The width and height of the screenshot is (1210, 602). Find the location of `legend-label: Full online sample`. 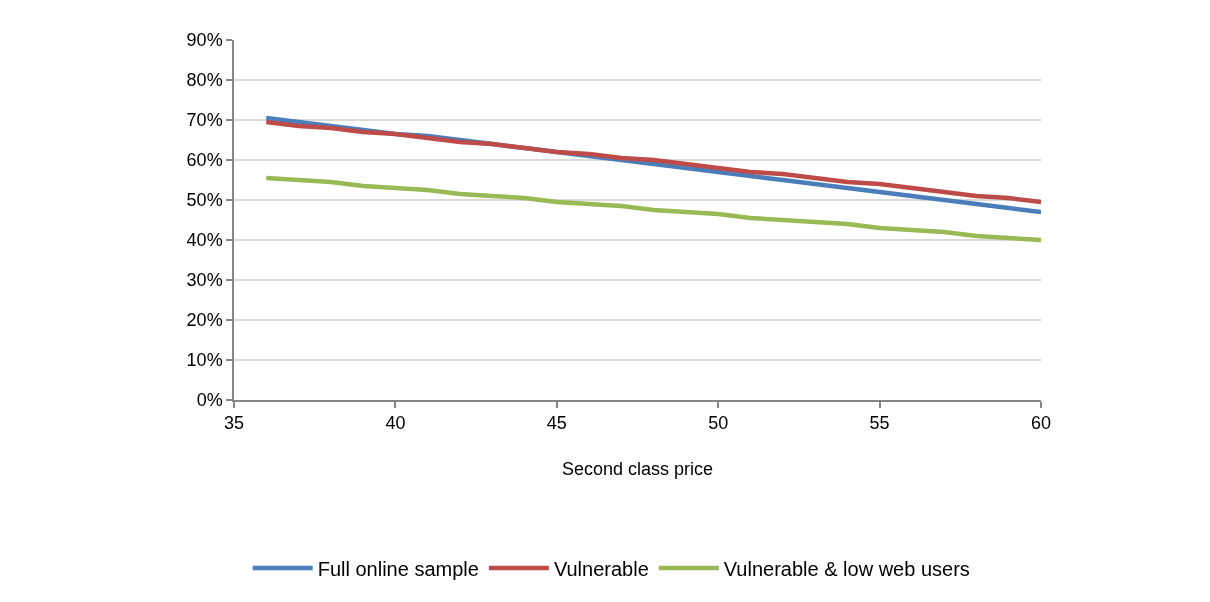

legend-label: Full online sample is located at coordinates (398, 568).